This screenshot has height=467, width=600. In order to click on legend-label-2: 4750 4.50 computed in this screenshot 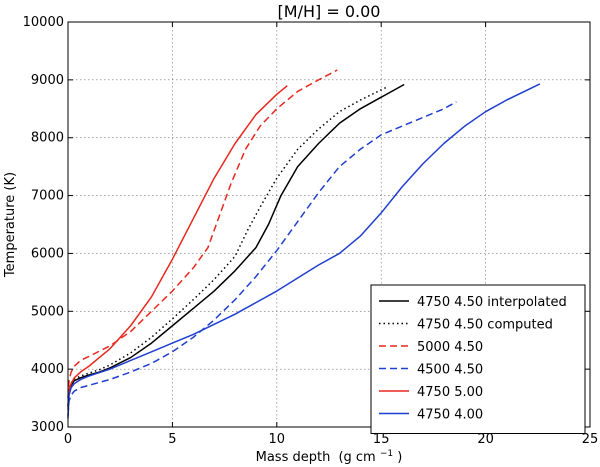, I will do `click(485, 325)`.